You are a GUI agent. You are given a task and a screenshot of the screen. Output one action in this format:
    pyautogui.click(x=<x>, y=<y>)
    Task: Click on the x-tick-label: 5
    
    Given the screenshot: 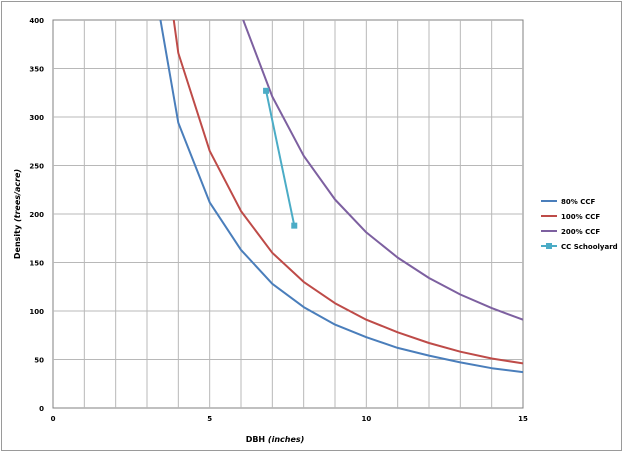 What is the action you would take?
    pyautogui.click(x=209, y=419)
    